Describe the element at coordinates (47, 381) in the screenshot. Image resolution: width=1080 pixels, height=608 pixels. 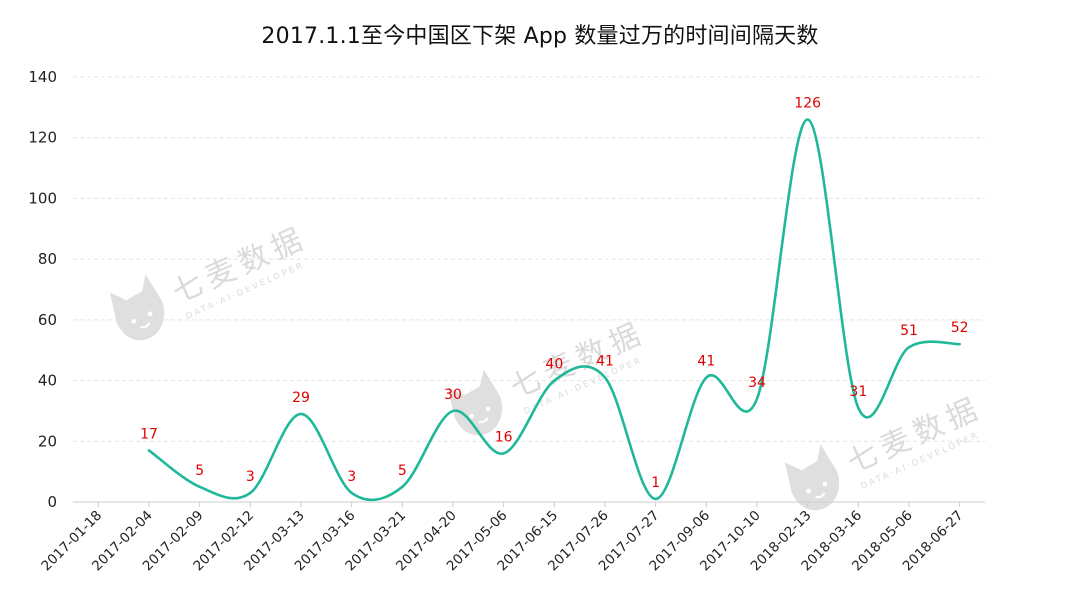
I see `y-tick-label: 40` at that location.